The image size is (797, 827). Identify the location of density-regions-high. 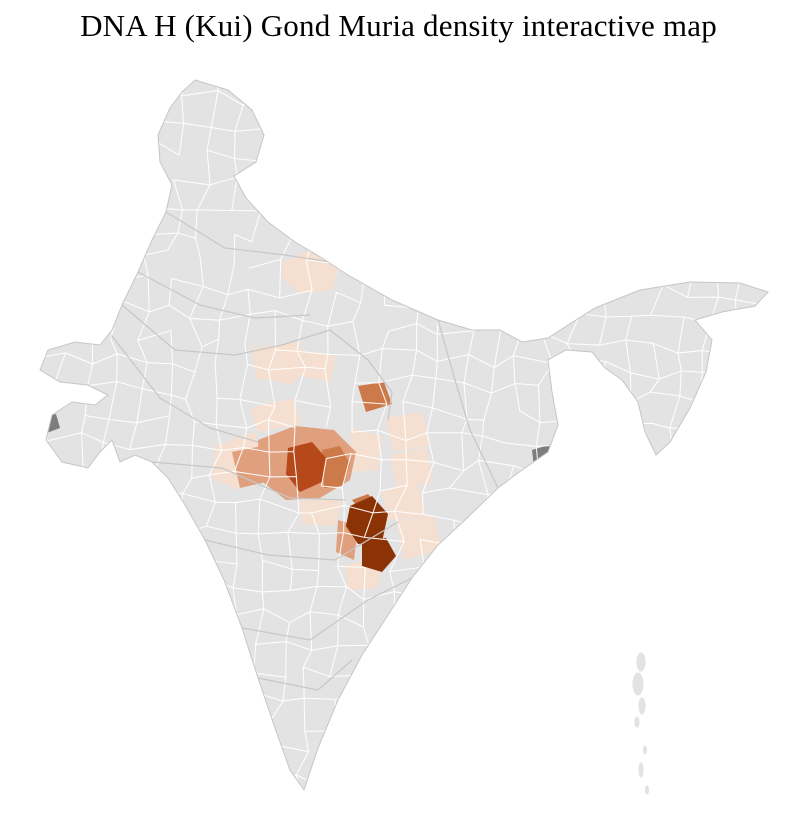
(306, 467).